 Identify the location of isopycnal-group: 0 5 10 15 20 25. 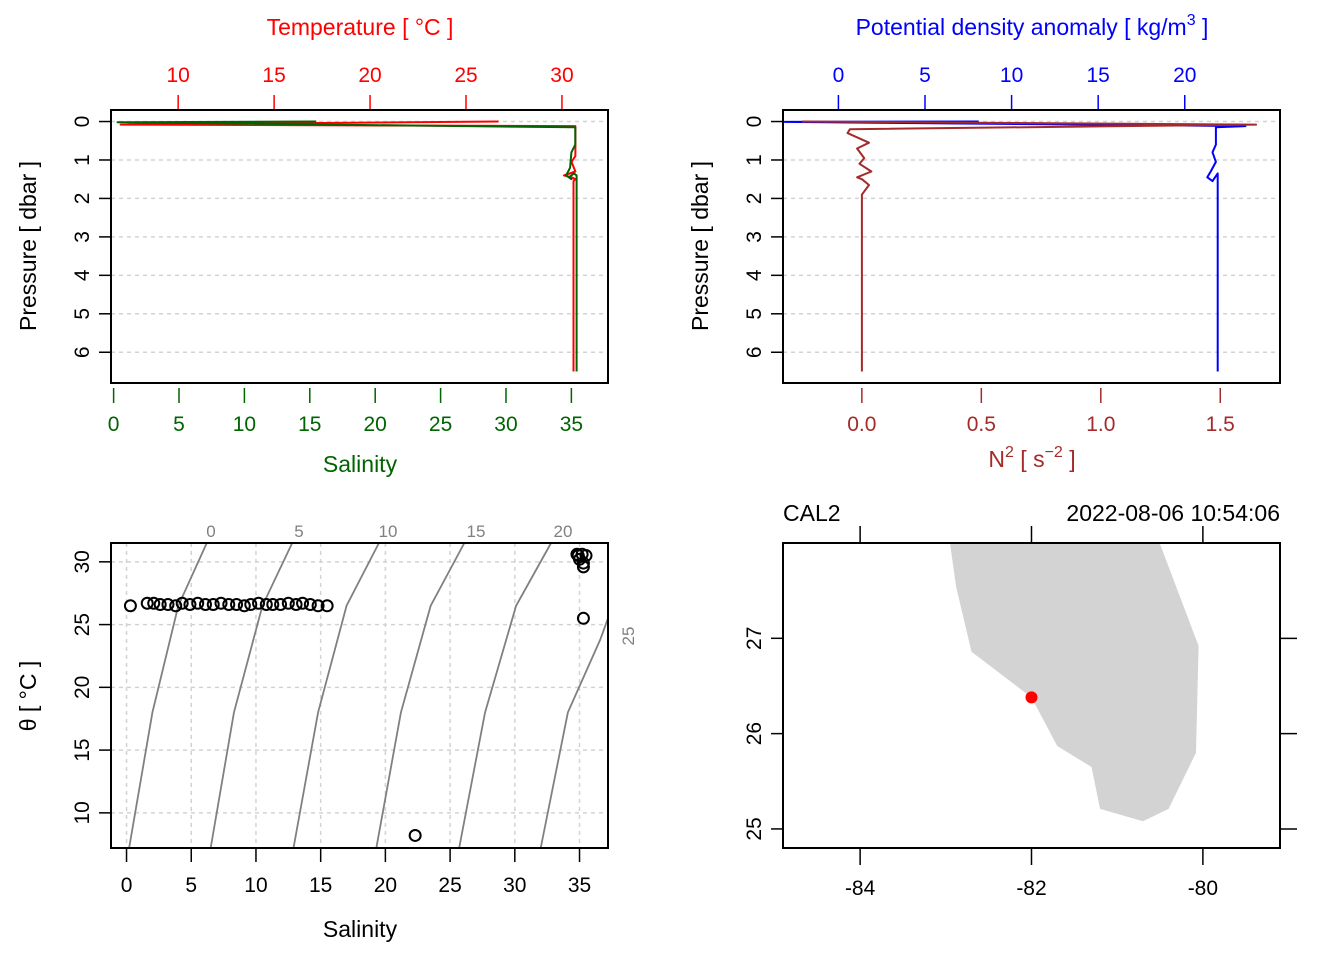
(383, 685).